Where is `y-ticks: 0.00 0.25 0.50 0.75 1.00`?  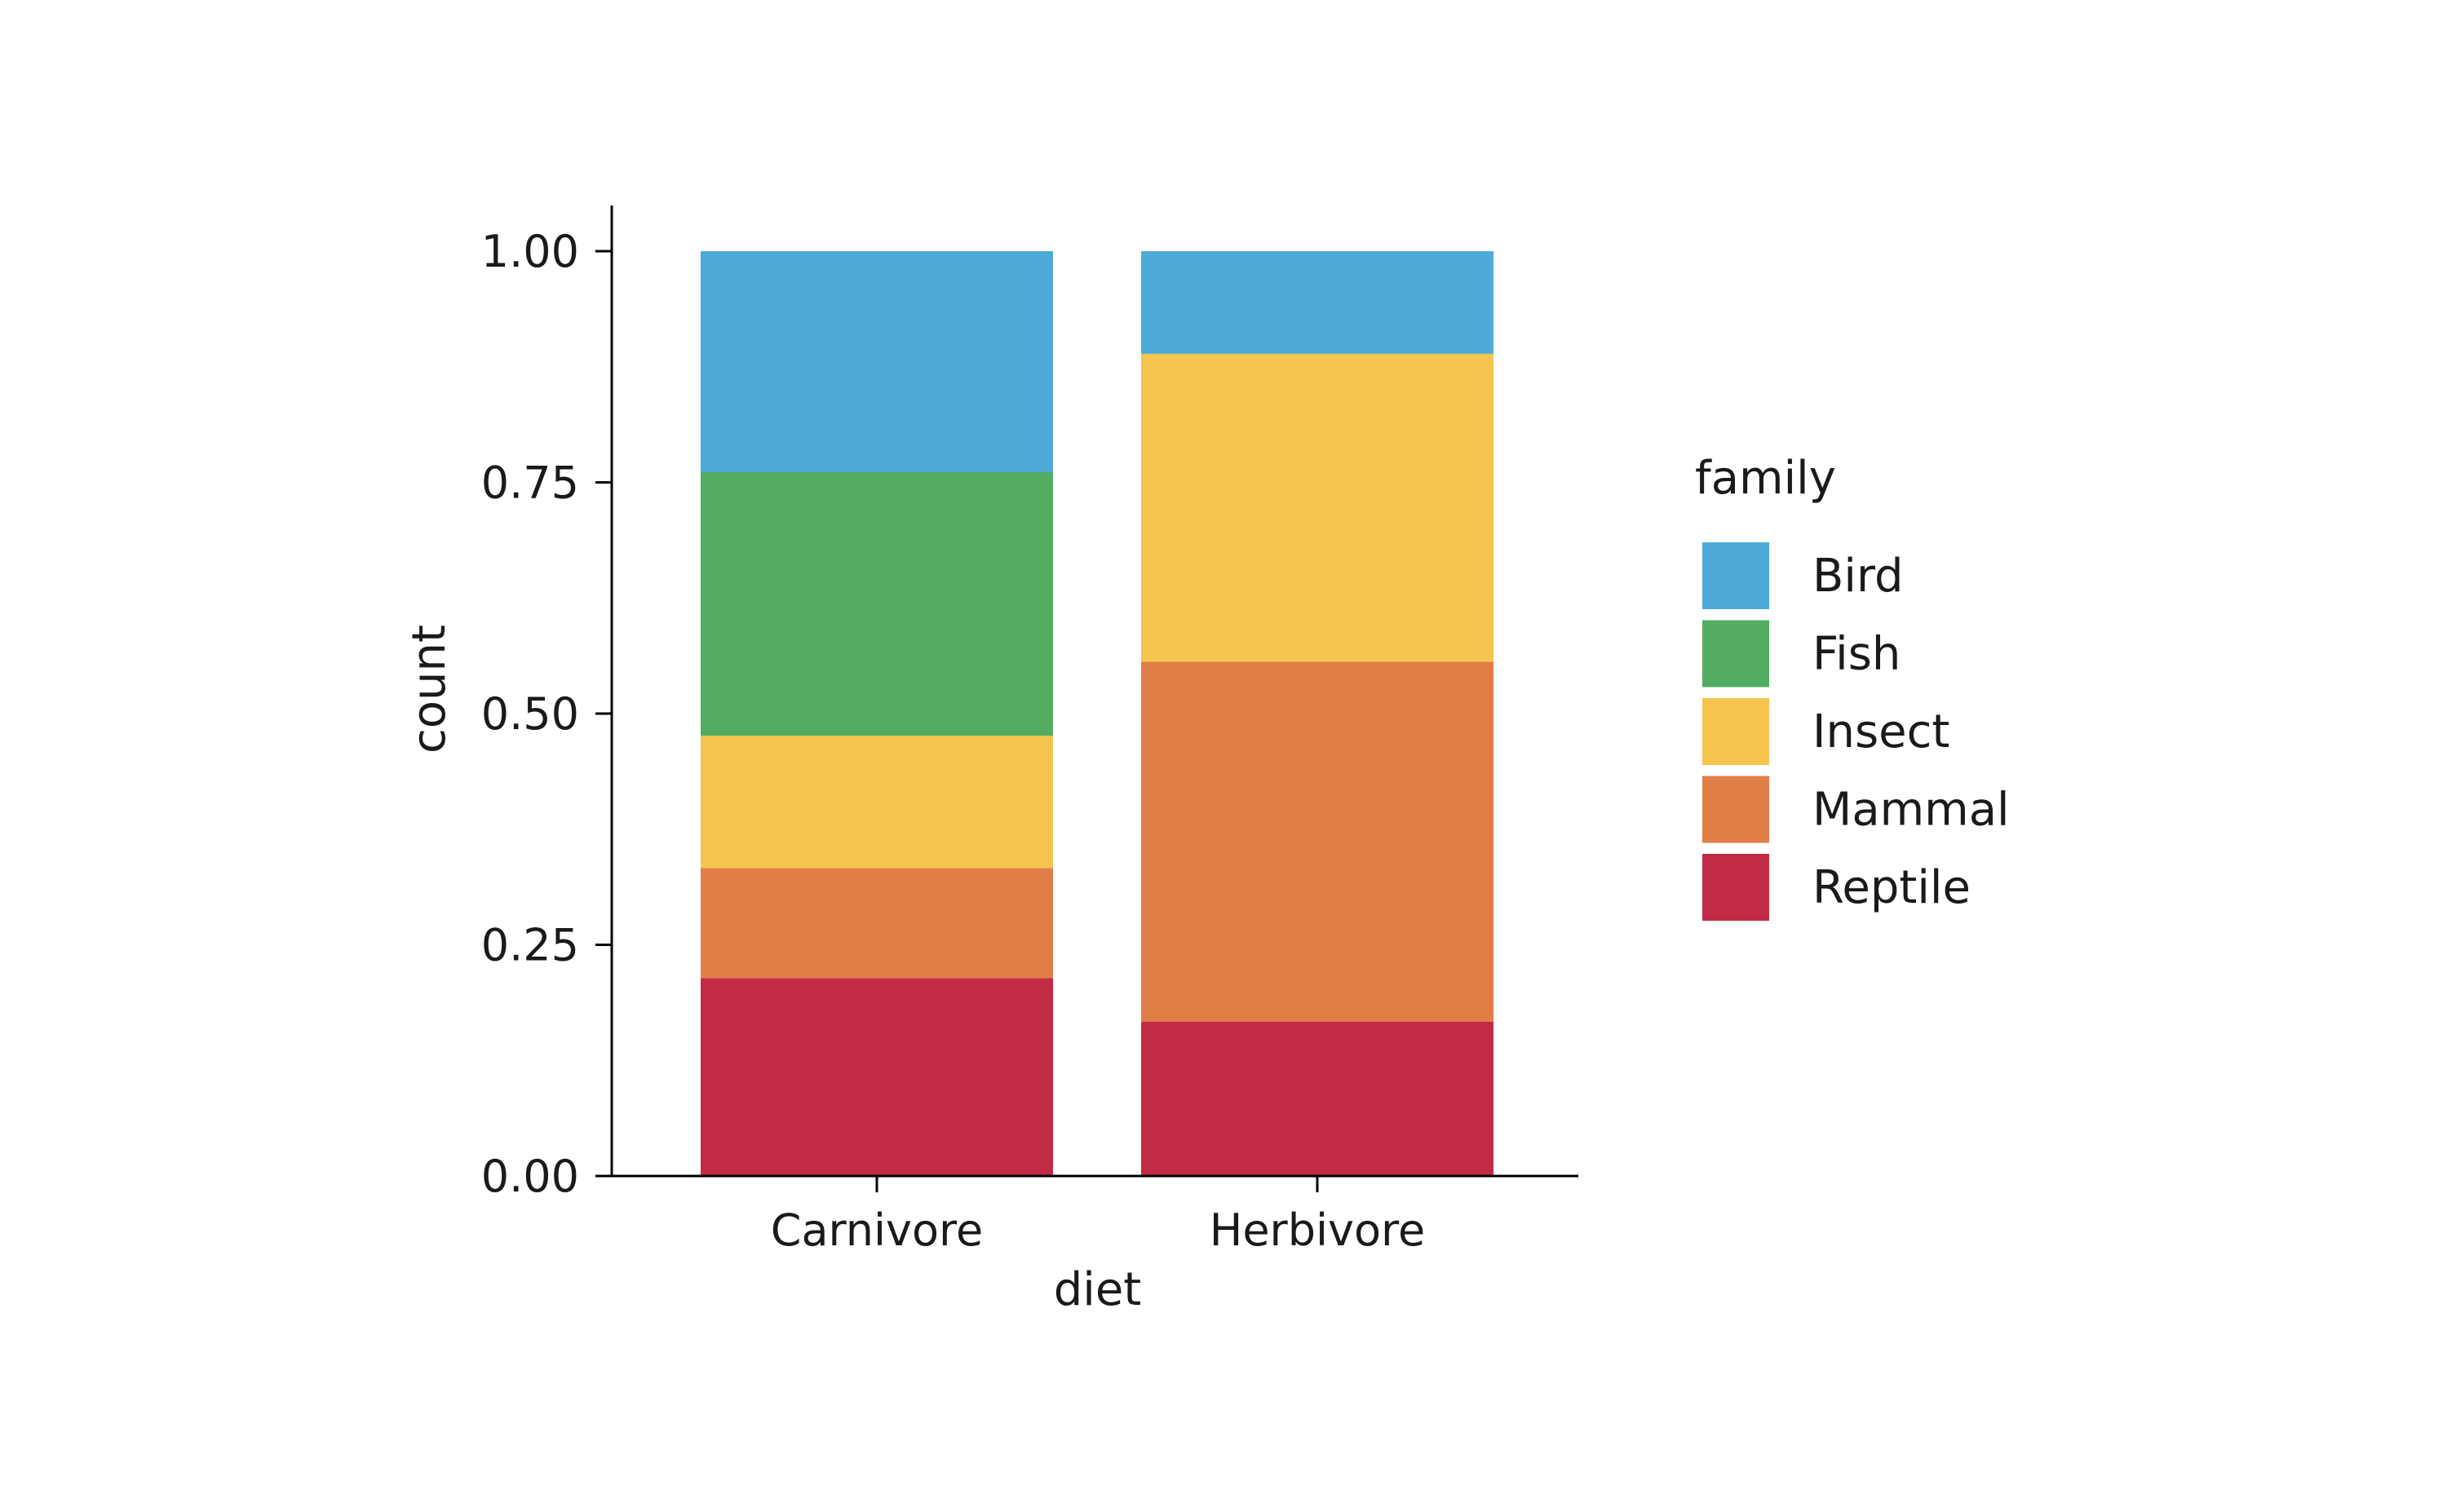
y-ticks: 0.00 0.25 0.50 0.75 1.00 is located at coordinates (546, 714).